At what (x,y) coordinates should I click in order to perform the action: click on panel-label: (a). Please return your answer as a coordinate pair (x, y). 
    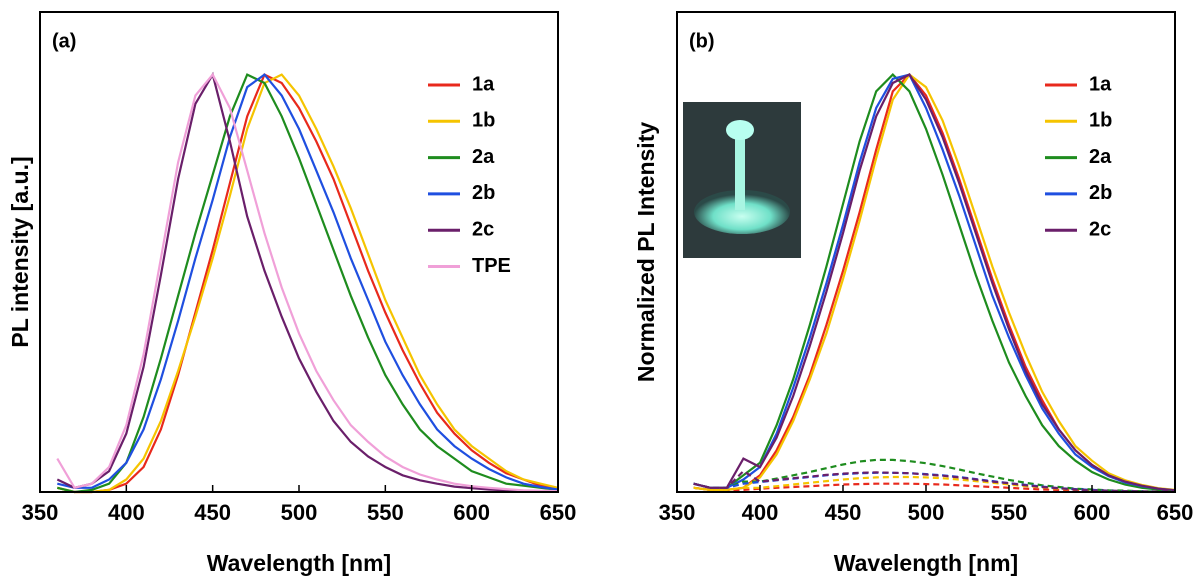
    Looking at the image, I should click on (64, 41).